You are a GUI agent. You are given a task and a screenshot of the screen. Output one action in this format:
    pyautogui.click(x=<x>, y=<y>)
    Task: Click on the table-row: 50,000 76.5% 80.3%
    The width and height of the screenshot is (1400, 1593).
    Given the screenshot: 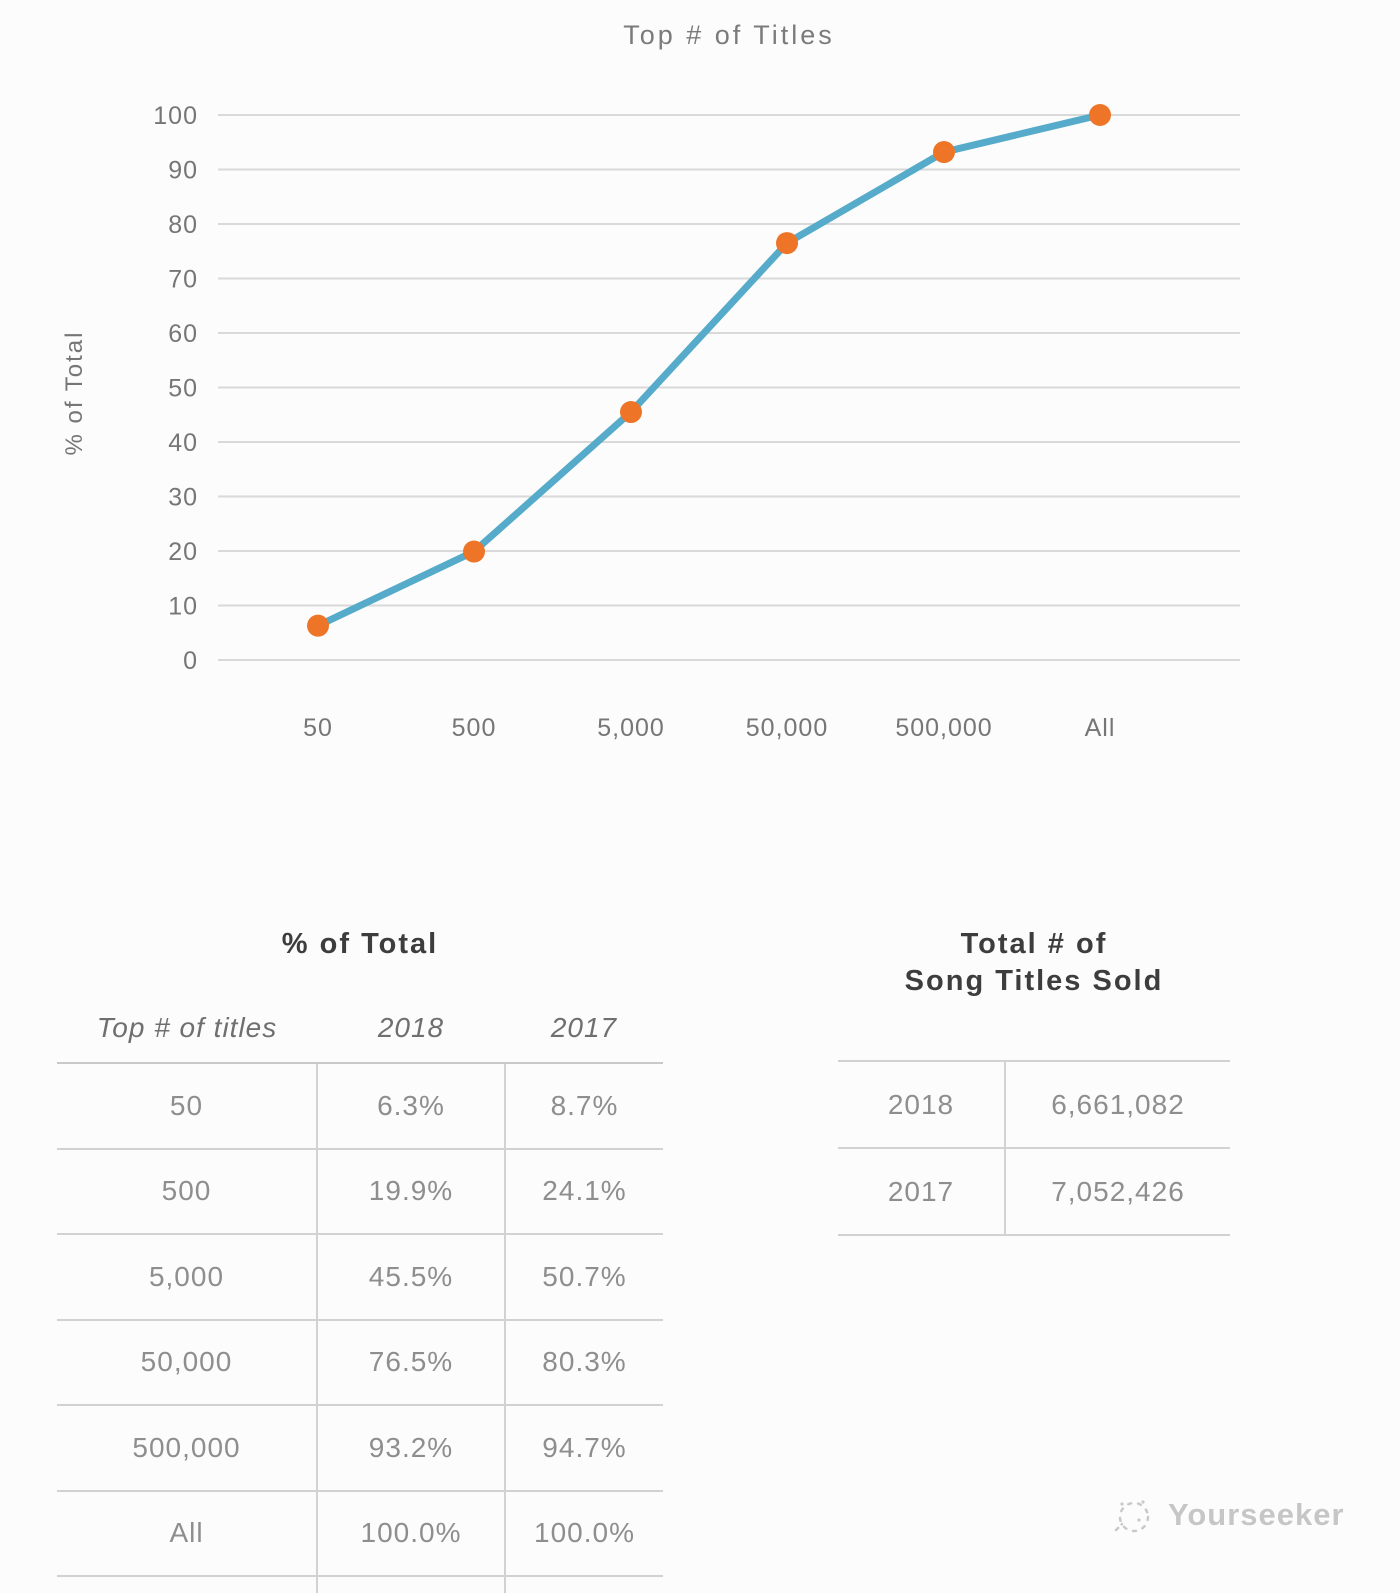 What is the action you would take?
    pyautogui.click(x=360, y=1361)
    